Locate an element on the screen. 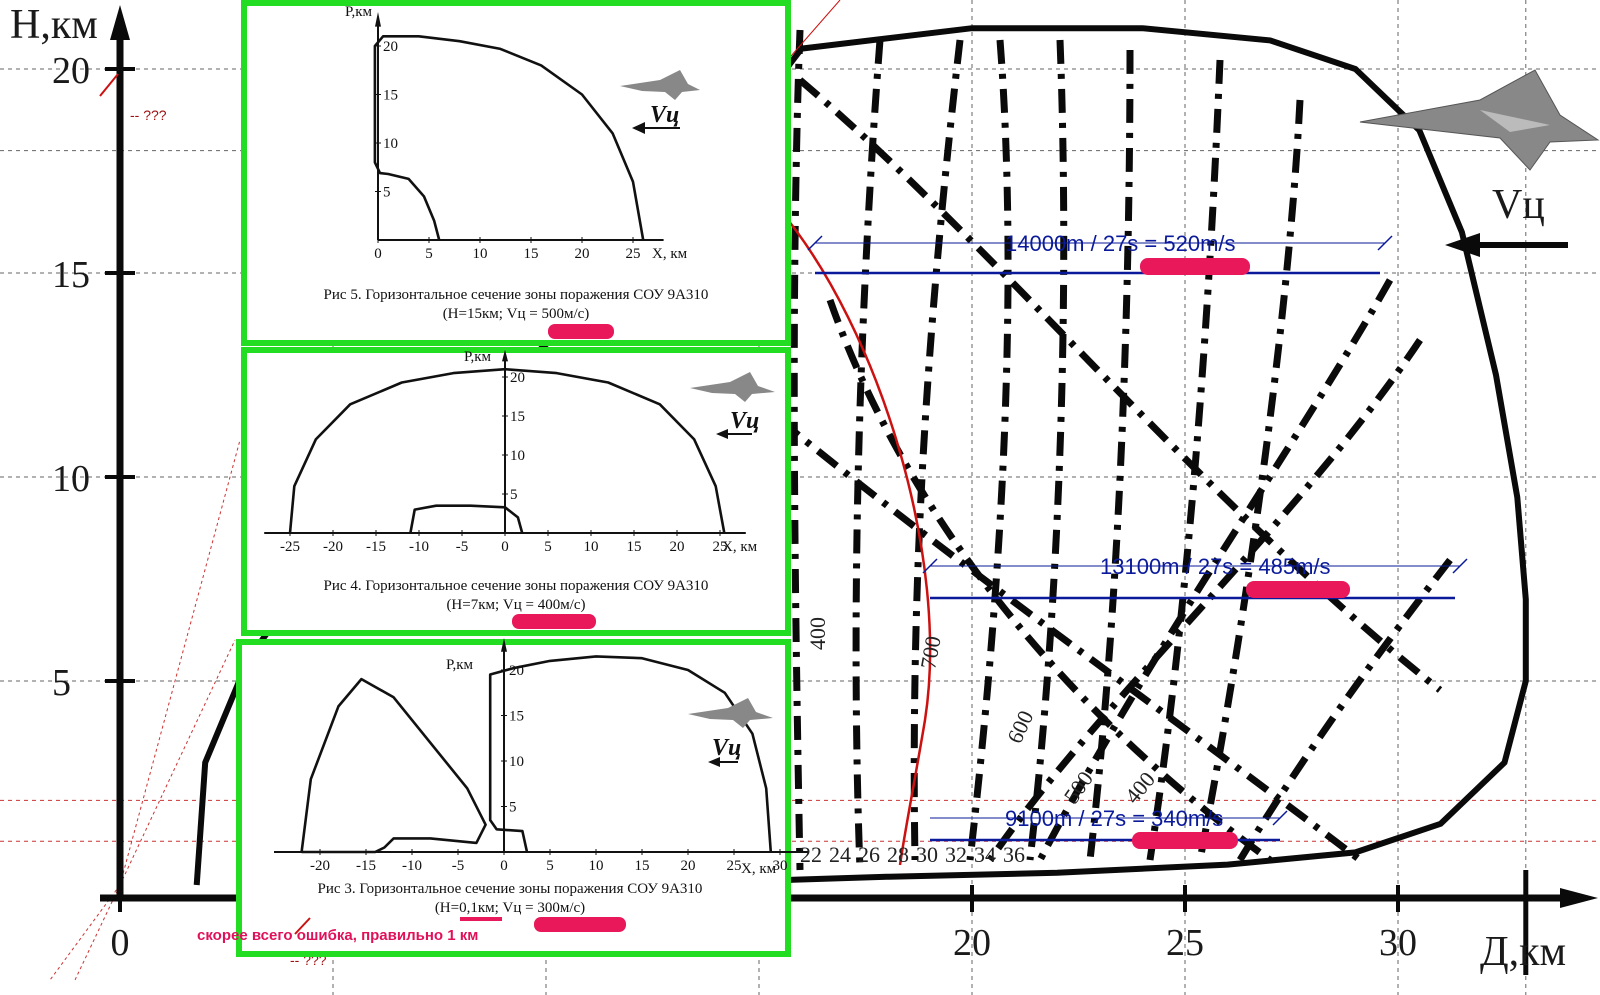 The width and height of the screenshot is (1600, 995). inset-x-tick-label: -25 is located at coordinates (290, 547).